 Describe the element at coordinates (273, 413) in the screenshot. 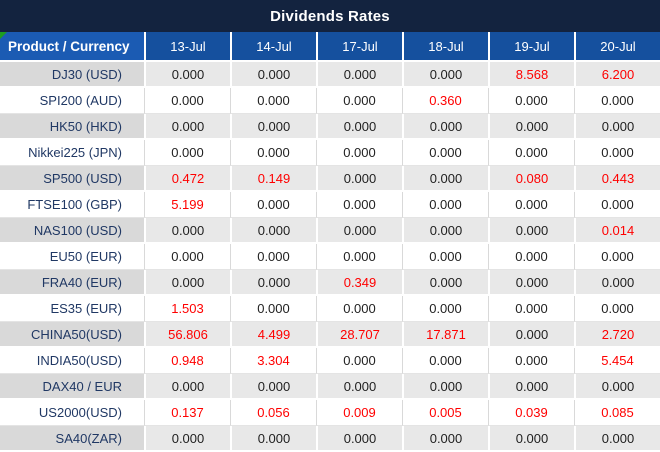

I see `value-cell: 0.056` at that location.